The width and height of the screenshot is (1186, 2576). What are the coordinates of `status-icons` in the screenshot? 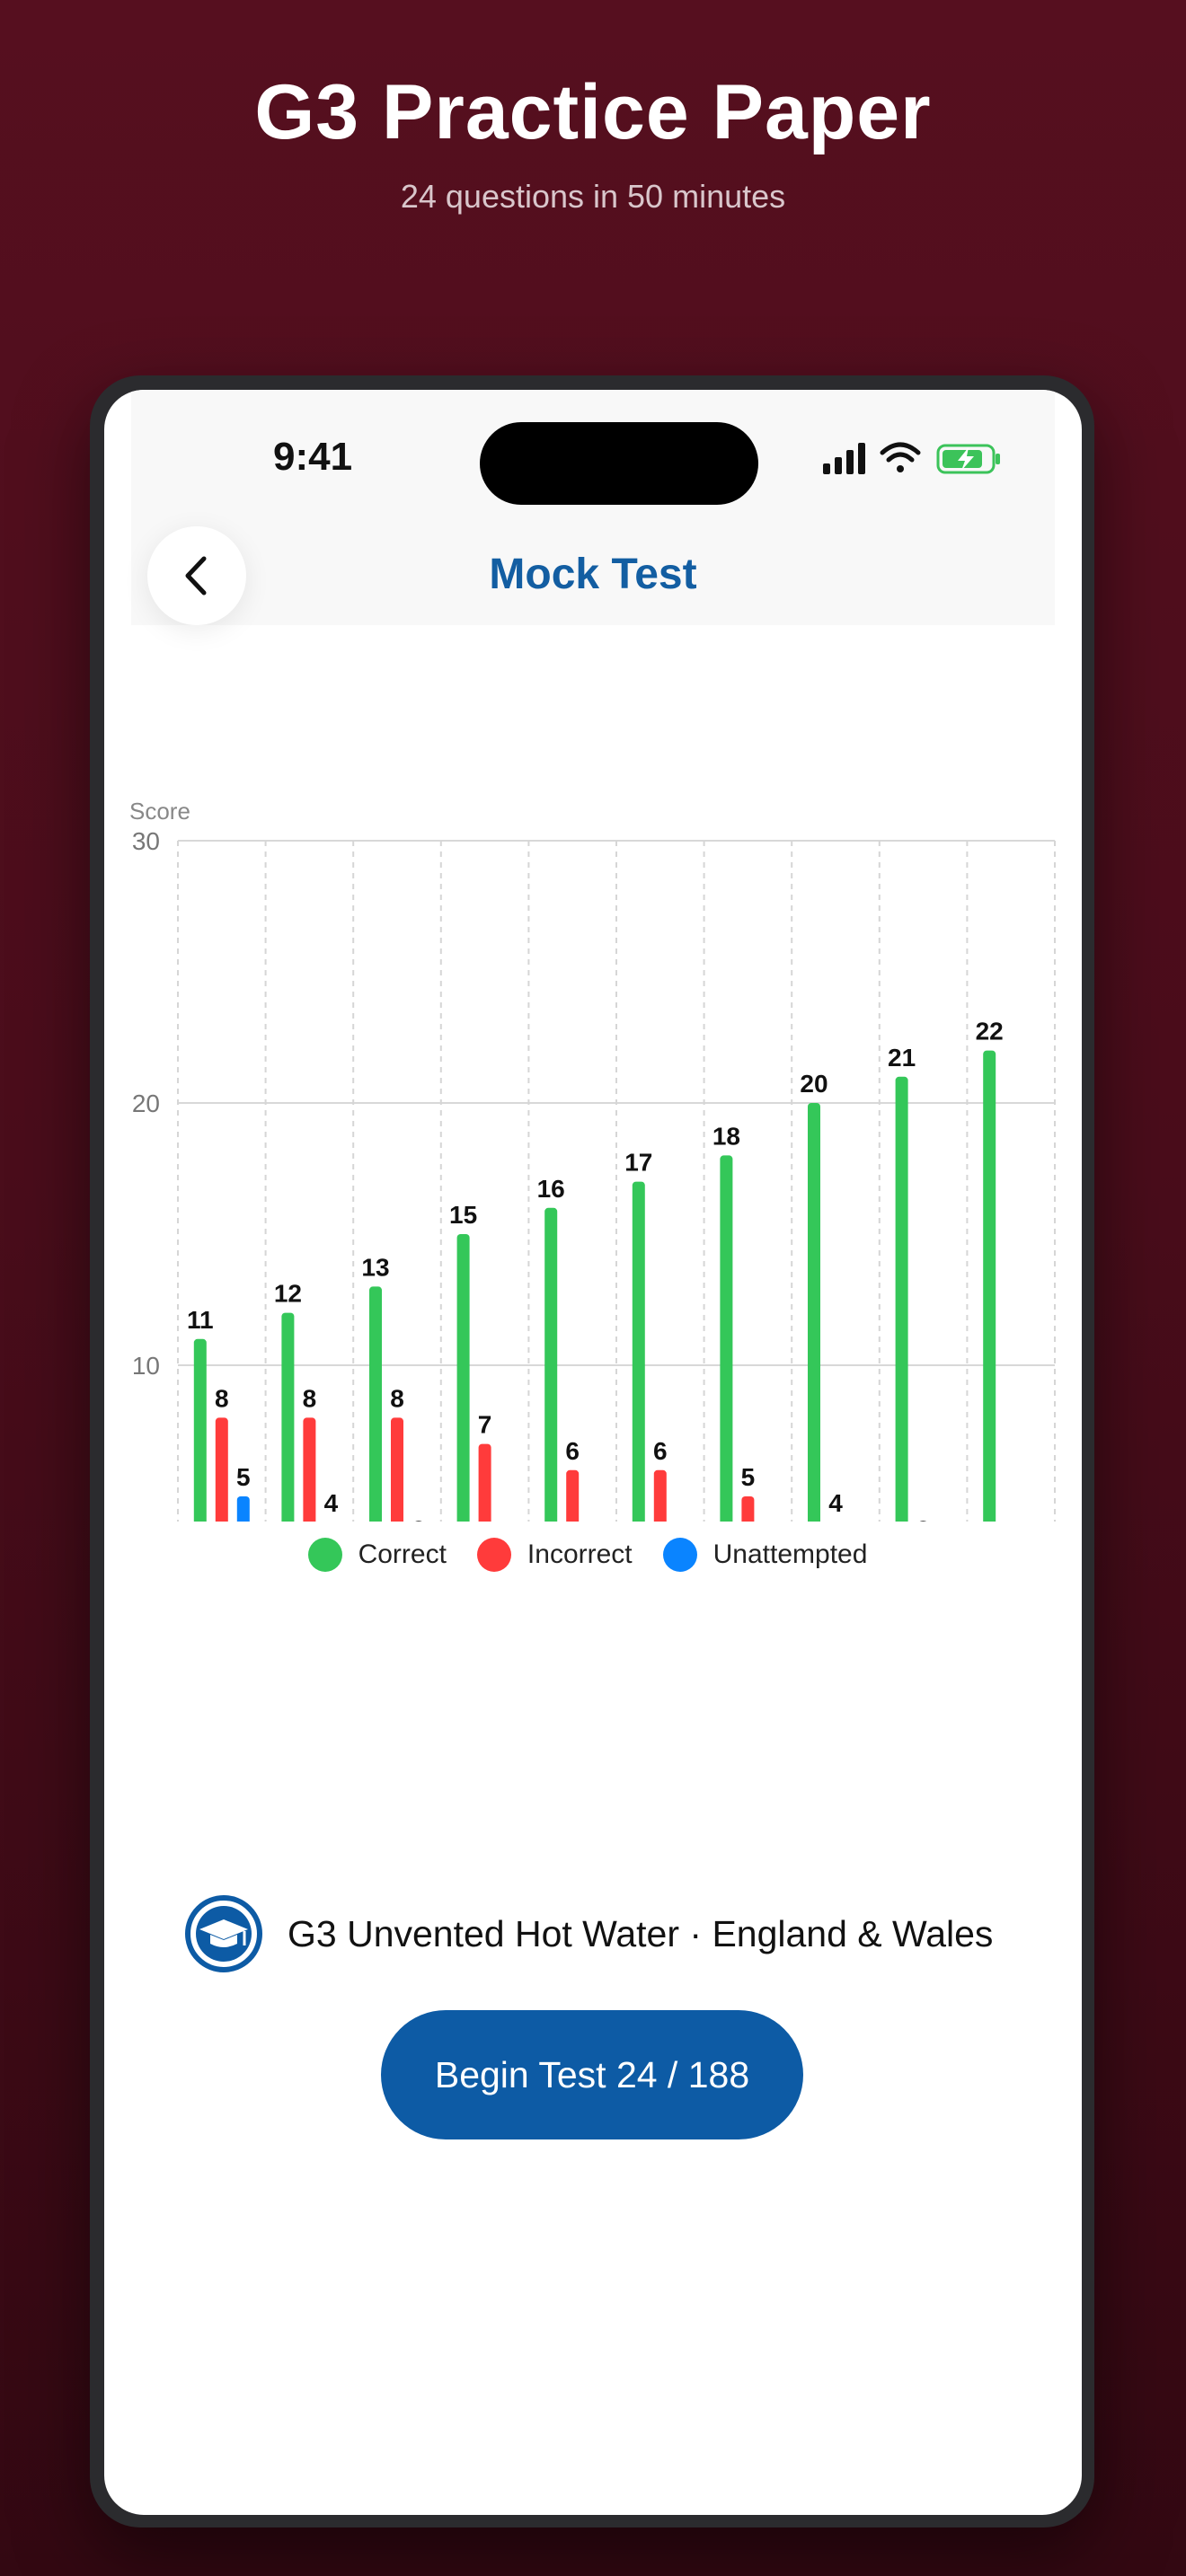 It's located at (911, 458).